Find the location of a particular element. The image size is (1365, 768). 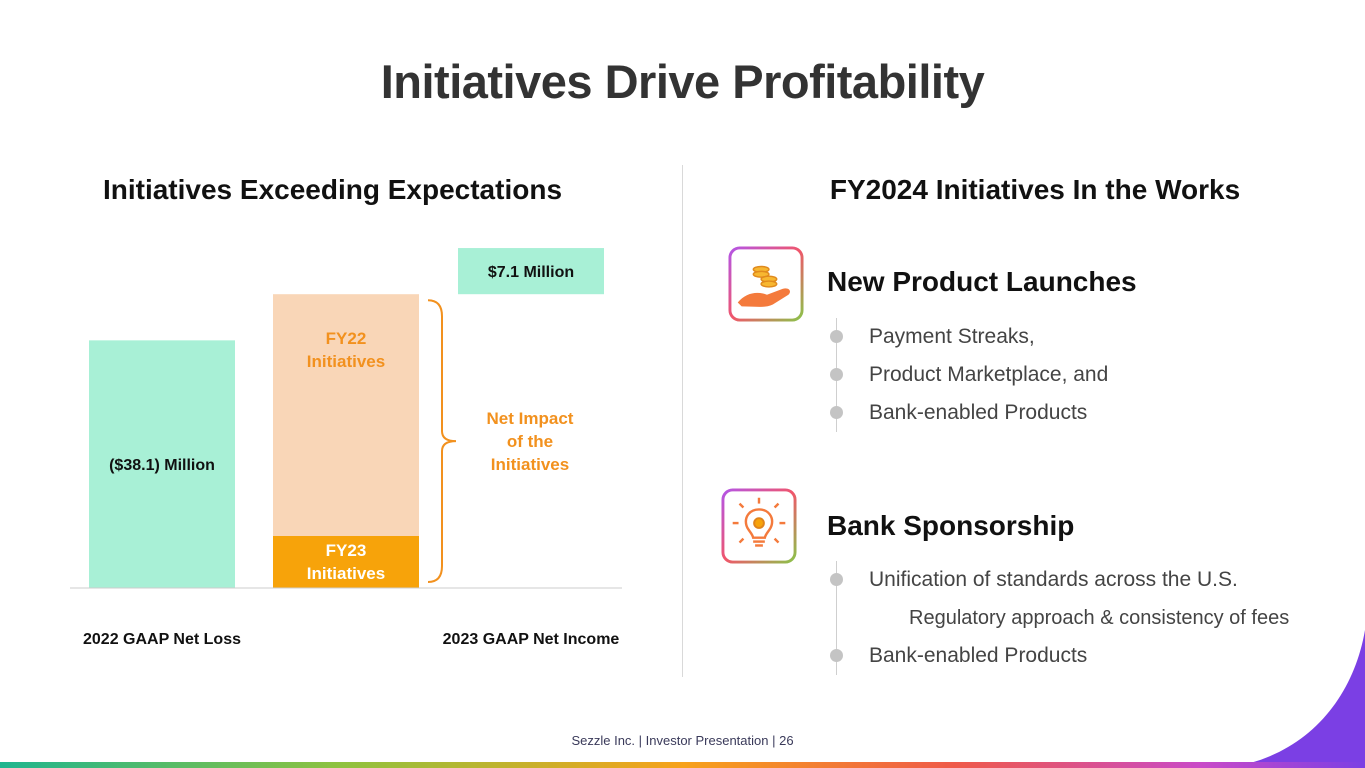

lightbulb-gear-icon is located at coordinates (759, 526).